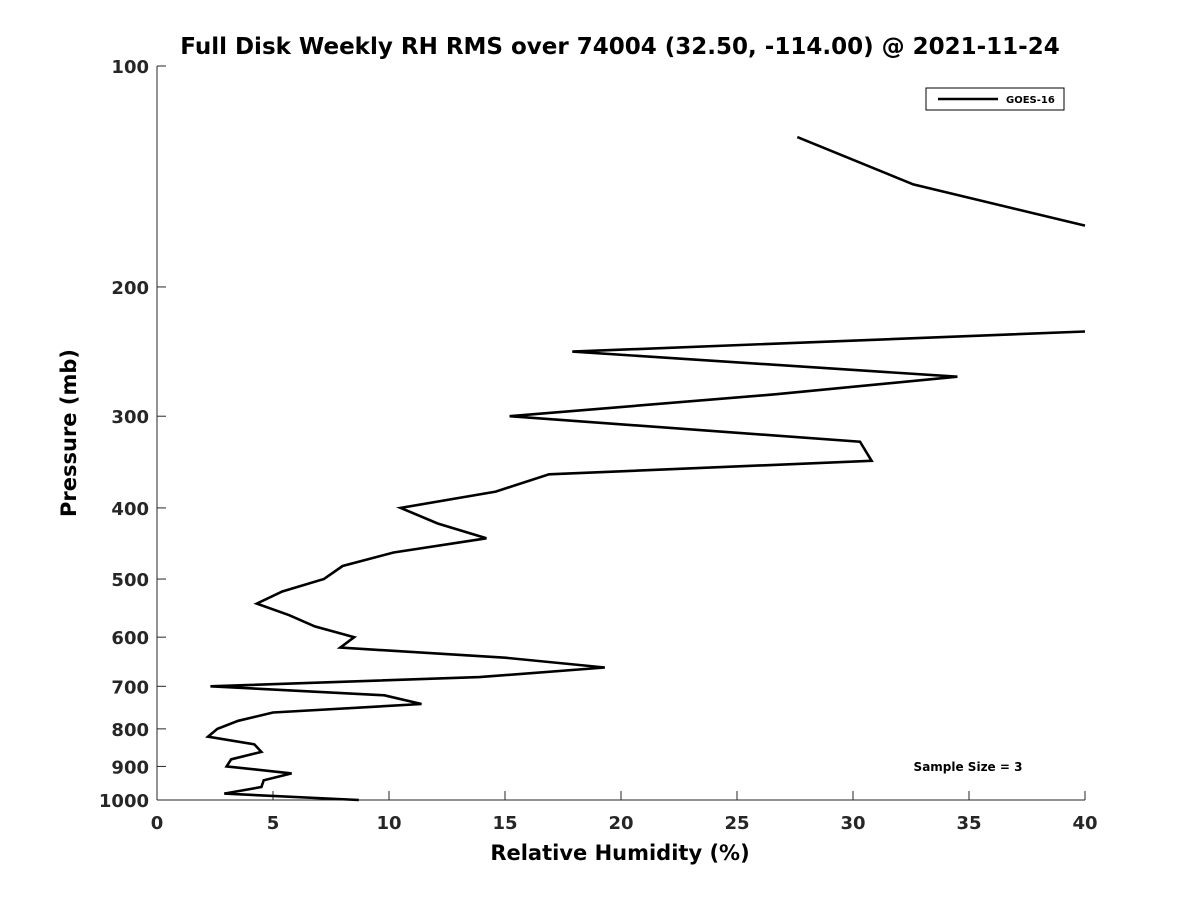 This screenshot has height=900, width=1200. I want to click on y-tick-label: 900, so click(130, 767).